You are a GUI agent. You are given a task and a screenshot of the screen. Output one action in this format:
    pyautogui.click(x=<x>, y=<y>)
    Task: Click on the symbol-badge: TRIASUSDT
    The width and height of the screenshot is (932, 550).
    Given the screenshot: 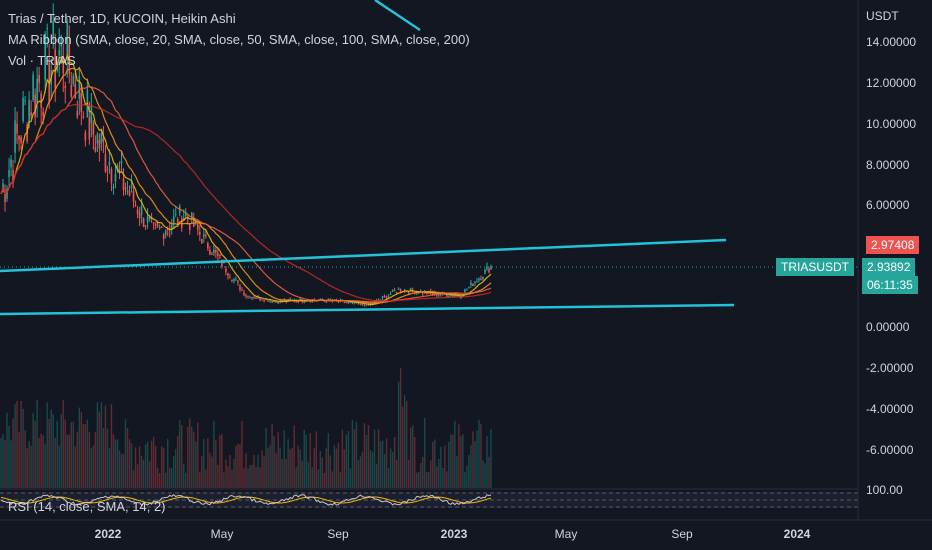 What is the action you would take?
    pyautogui.click(x=815, y=267)
    